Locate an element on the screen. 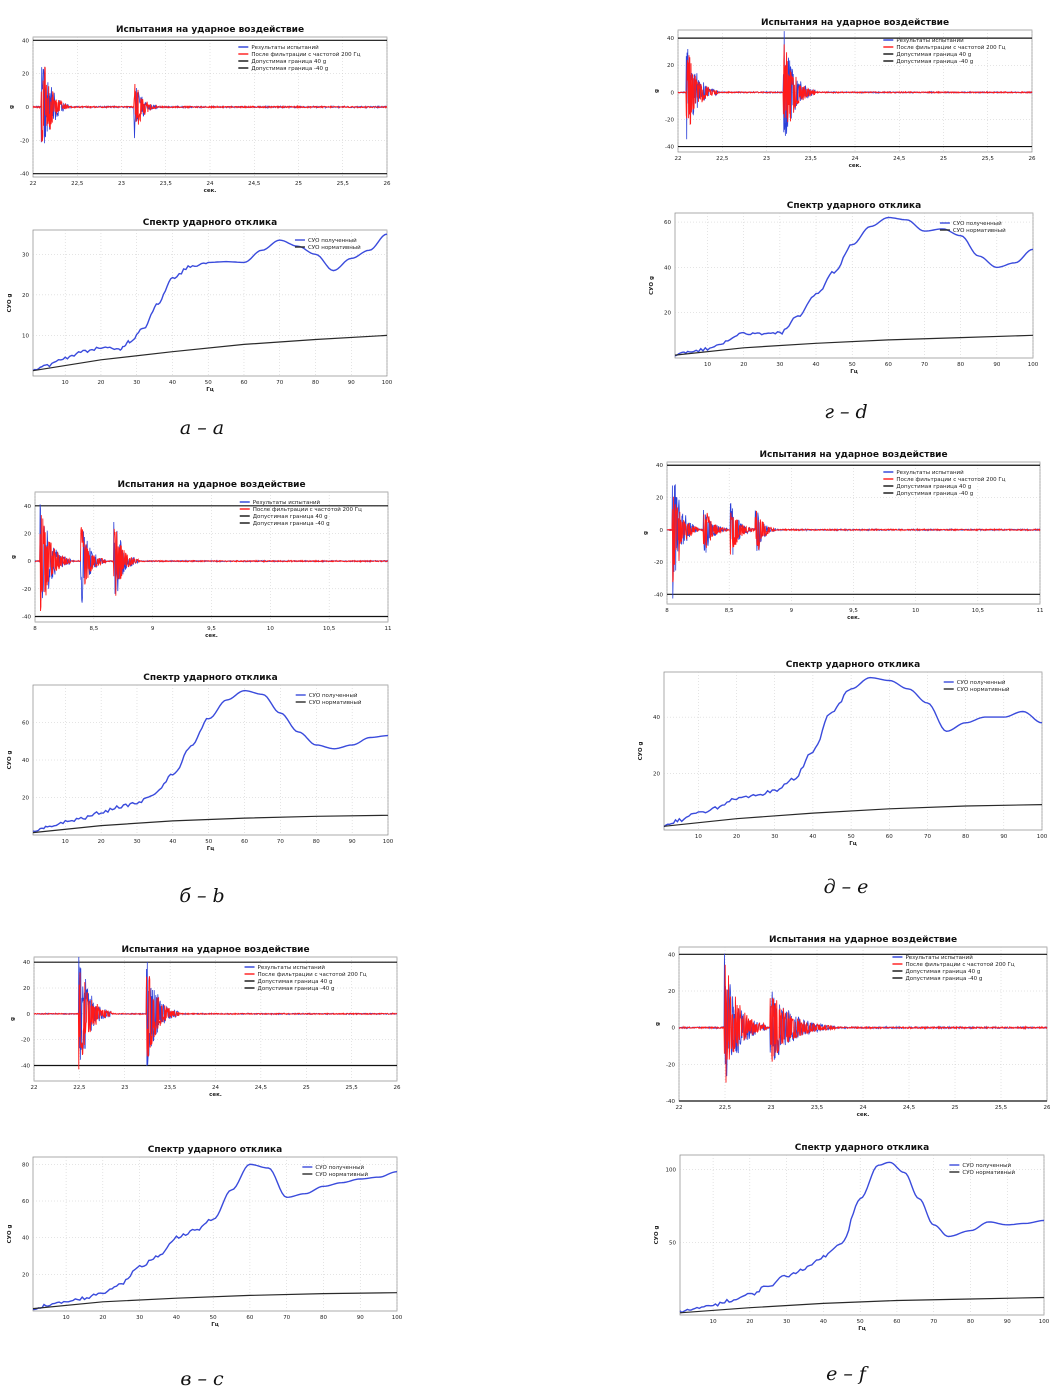  panel-caption: е – f is located at coordinates (847, 1374).